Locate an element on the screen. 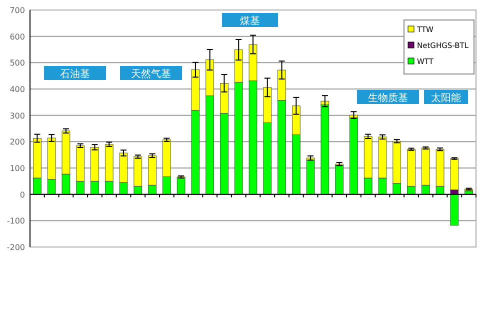 This screenshot has width=480, height=320. y-tick-label: 500 is located at coordinates (17, 63).